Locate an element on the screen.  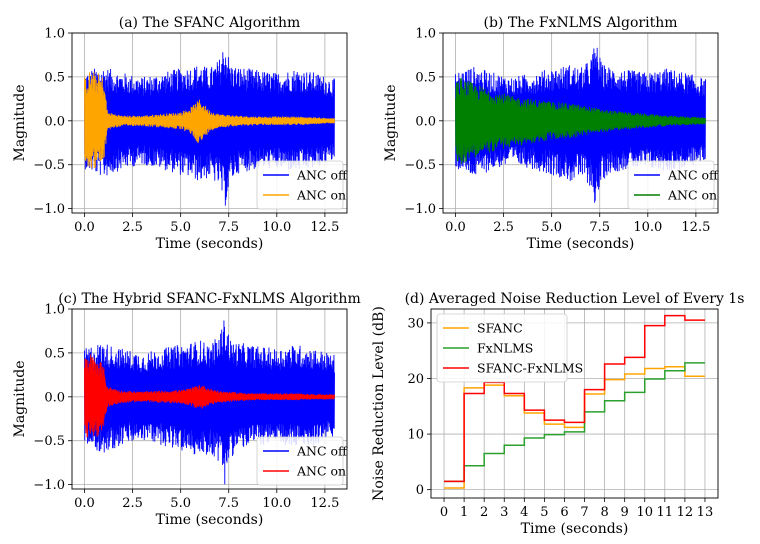
x-tick-label: 2 is located at coordinates (484, 512).